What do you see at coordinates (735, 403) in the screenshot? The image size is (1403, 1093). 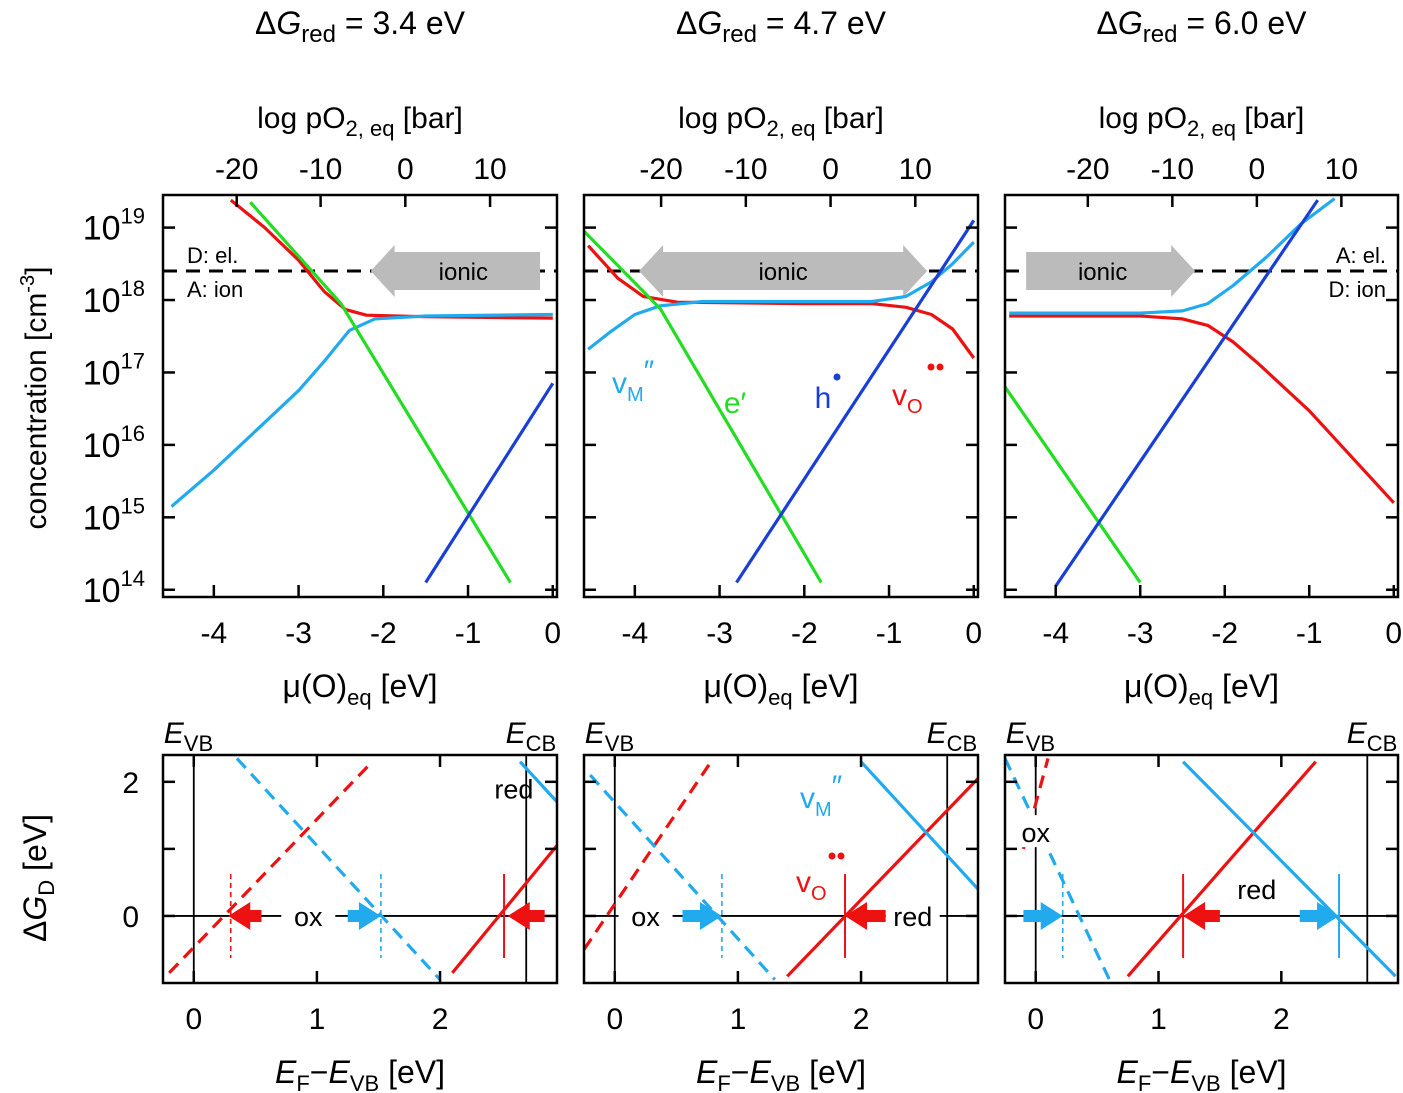 I see `electron-label: e′` at bounding box center [735, 403].